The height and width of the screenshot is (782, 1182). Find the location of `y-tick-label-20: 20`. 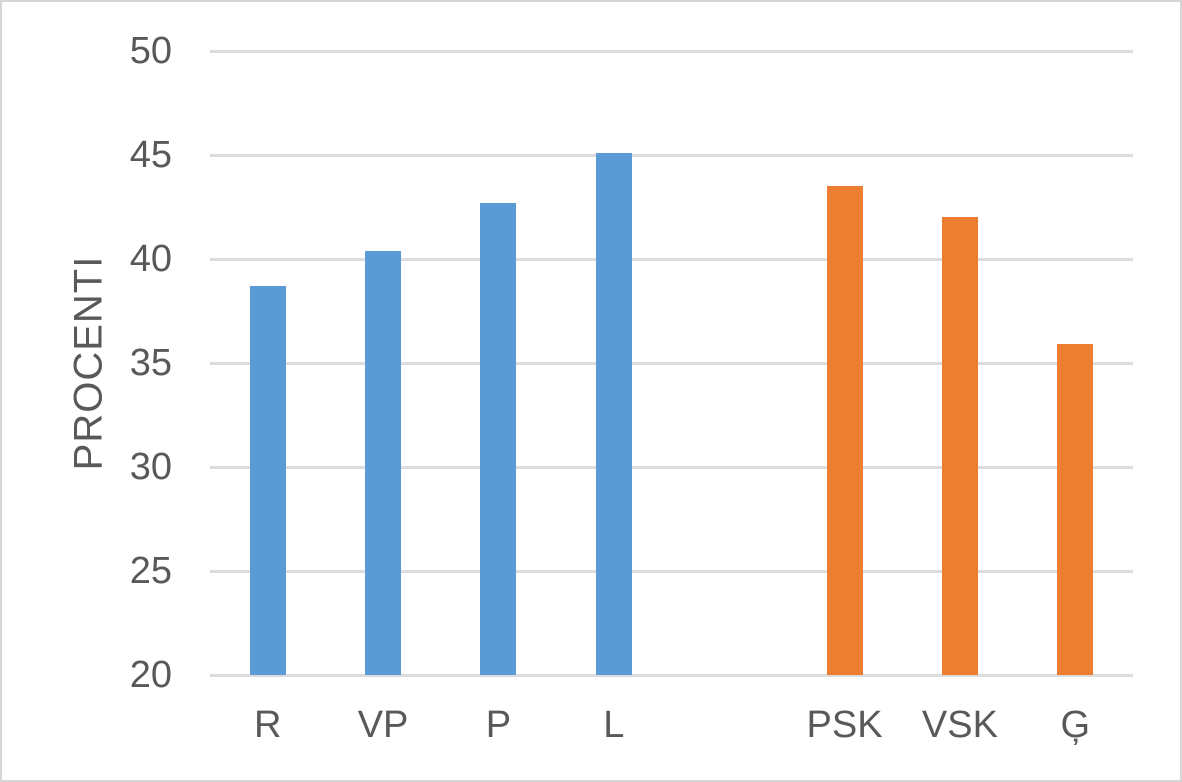

y-tick-label-20: 20 is located at coordinates (150, 675).